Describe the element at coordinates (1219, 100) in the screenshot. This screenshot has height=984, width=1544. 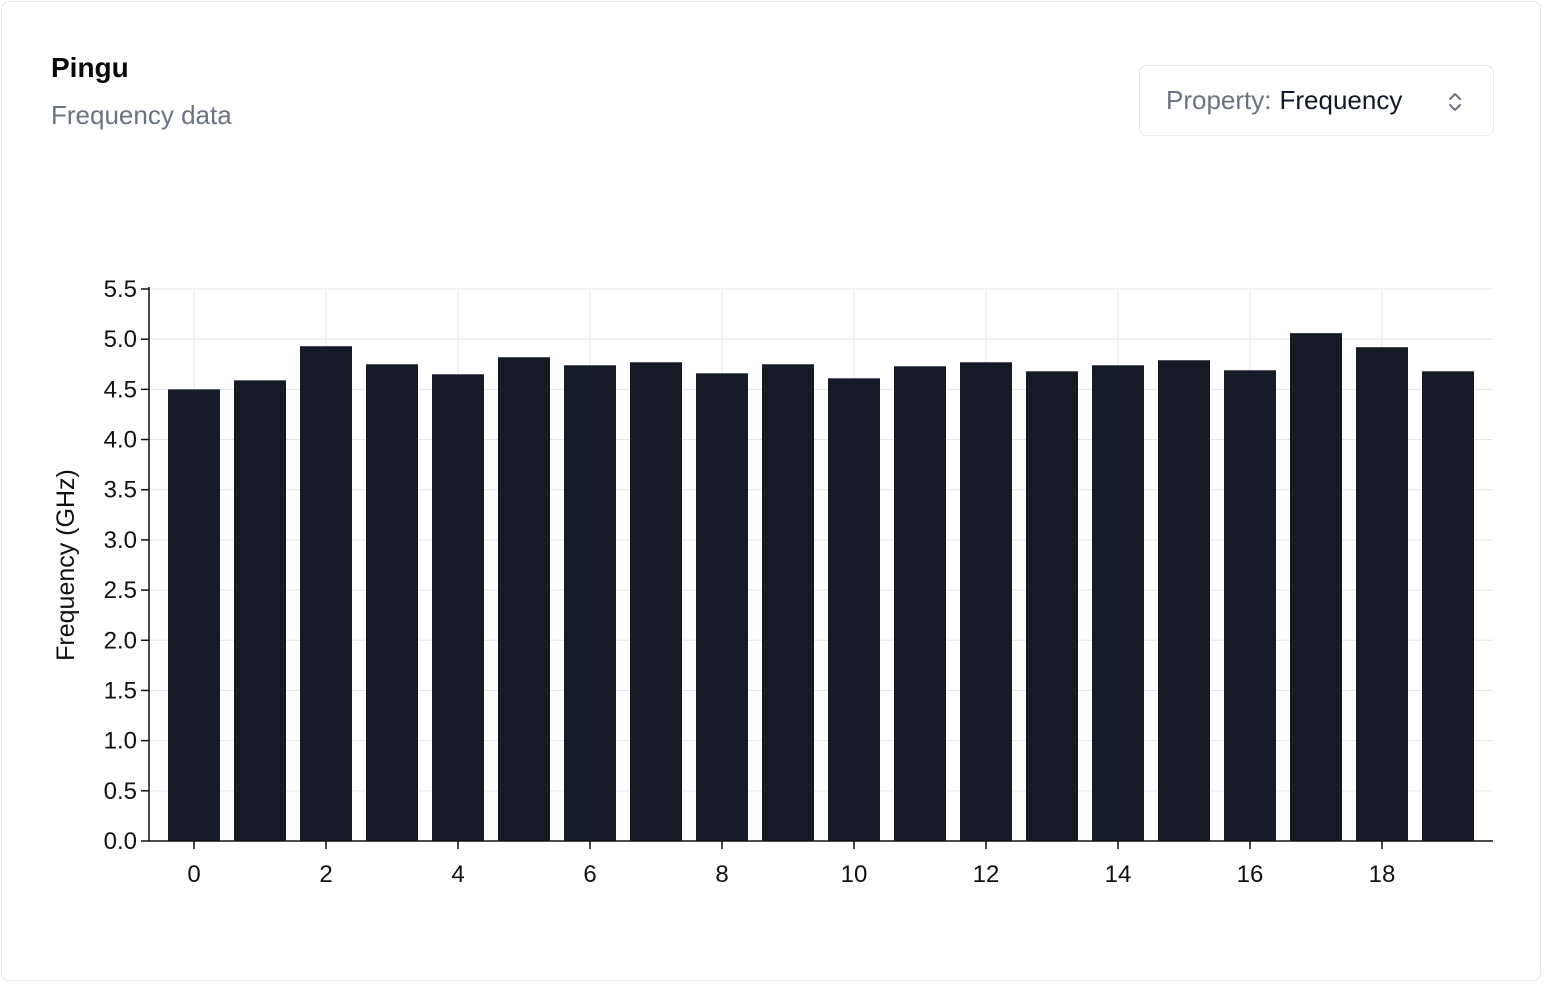
I see `property-select-prefix: Property:` at that location.